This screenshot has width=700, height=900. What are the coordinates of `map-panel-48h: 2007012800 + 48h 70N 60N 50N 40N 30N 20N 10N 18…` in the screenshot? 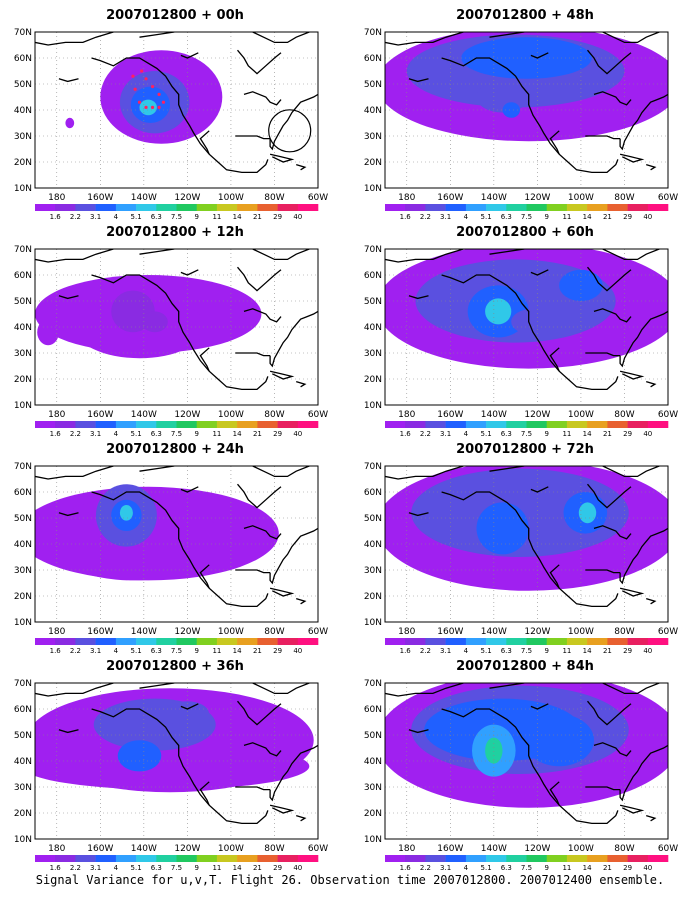 It's located at (525, 115).